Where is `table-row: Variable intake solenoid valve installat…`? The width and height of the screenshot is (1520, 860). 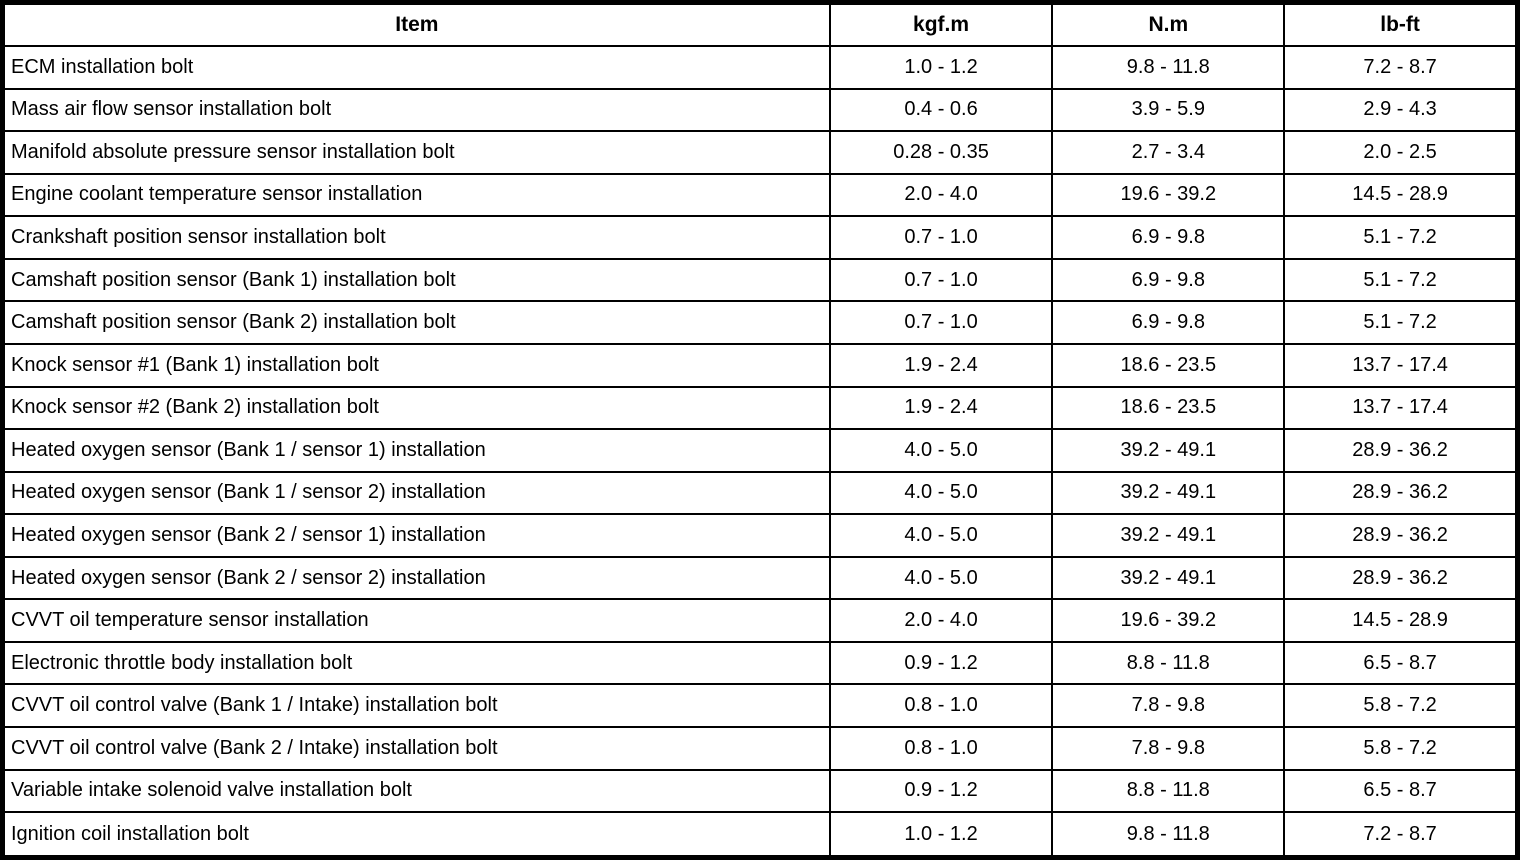
table-row: Variable intake solenoid valve installat… is located at coordinates (760, 791).